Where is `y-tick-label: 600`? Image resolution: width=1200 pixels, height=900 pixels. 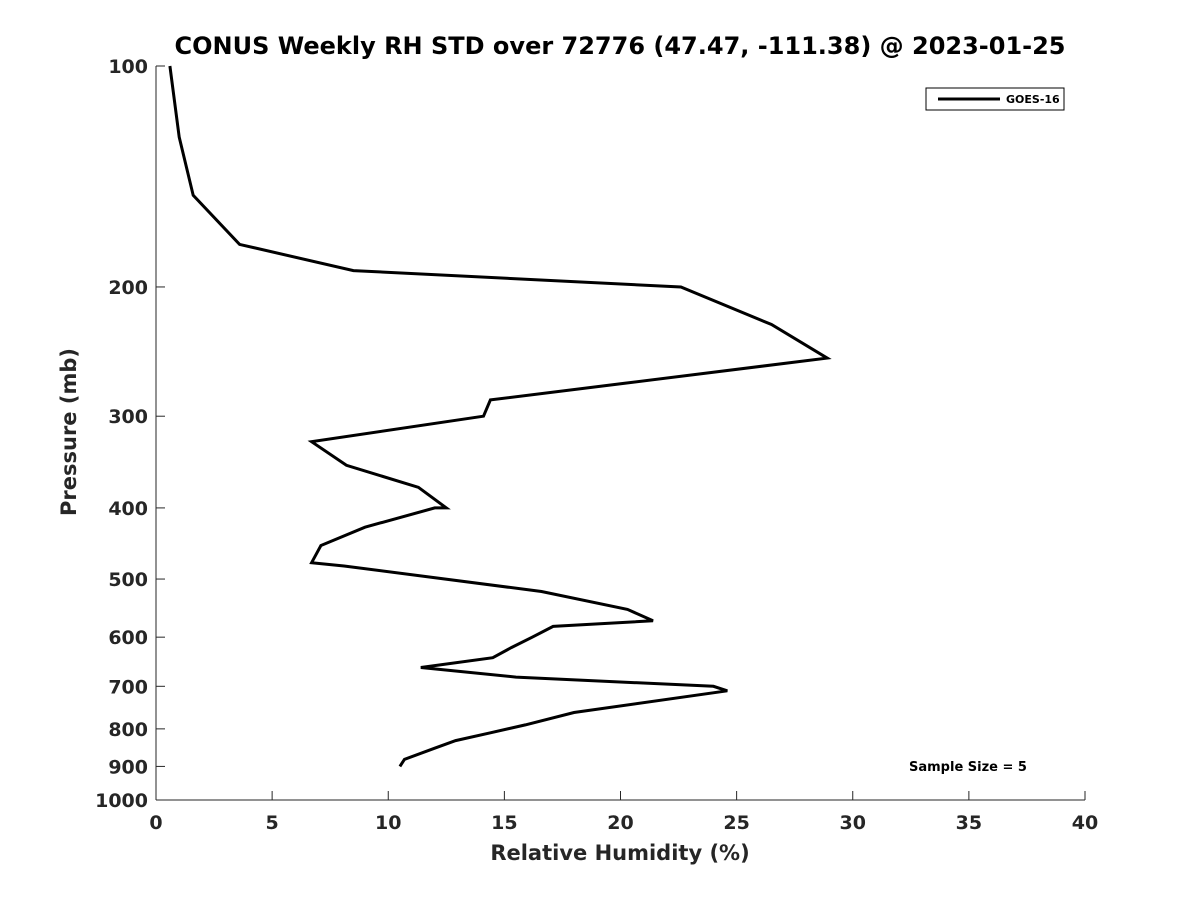 y-tick-label: 600 is located at coordinates (128, 638).